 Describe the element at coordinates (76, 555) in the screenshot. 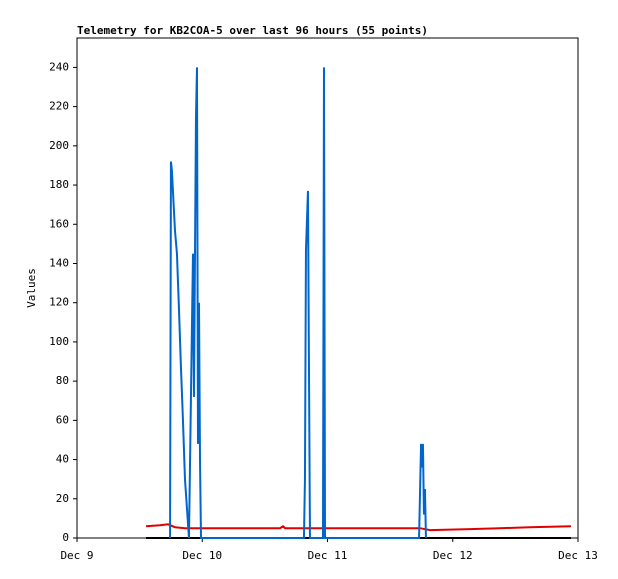

I see `x-tick-label: Dec 9` at that location.